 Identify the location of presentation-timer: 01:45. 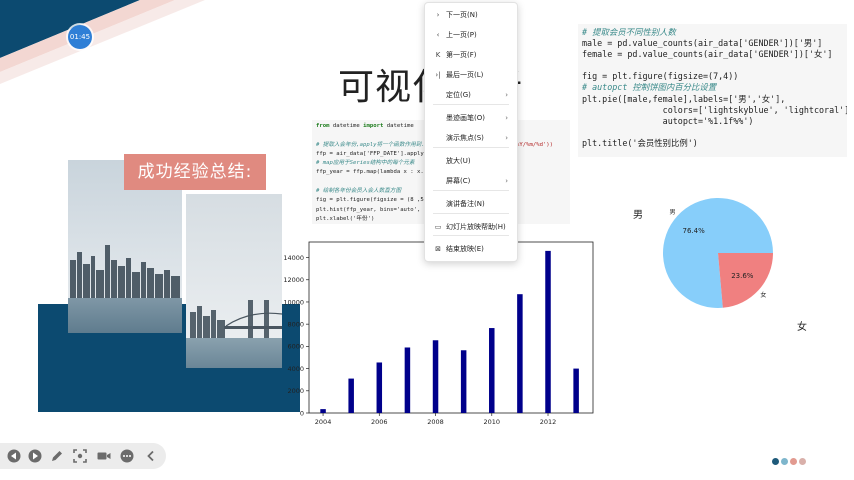
(80, 37).